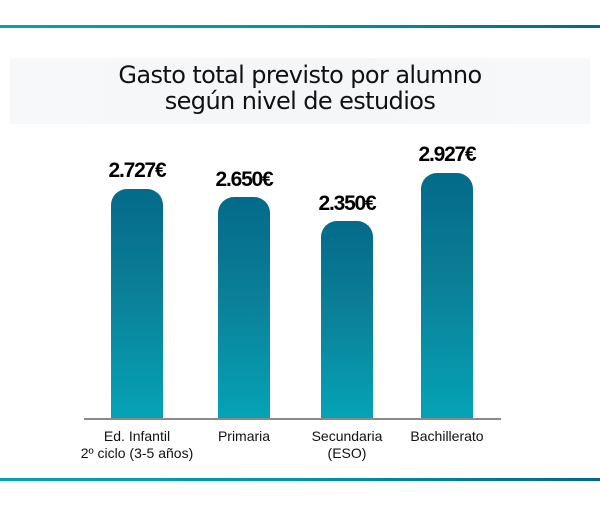  I want to click on chart-title-line-2: según nivel de estudios, so click(300, 101).